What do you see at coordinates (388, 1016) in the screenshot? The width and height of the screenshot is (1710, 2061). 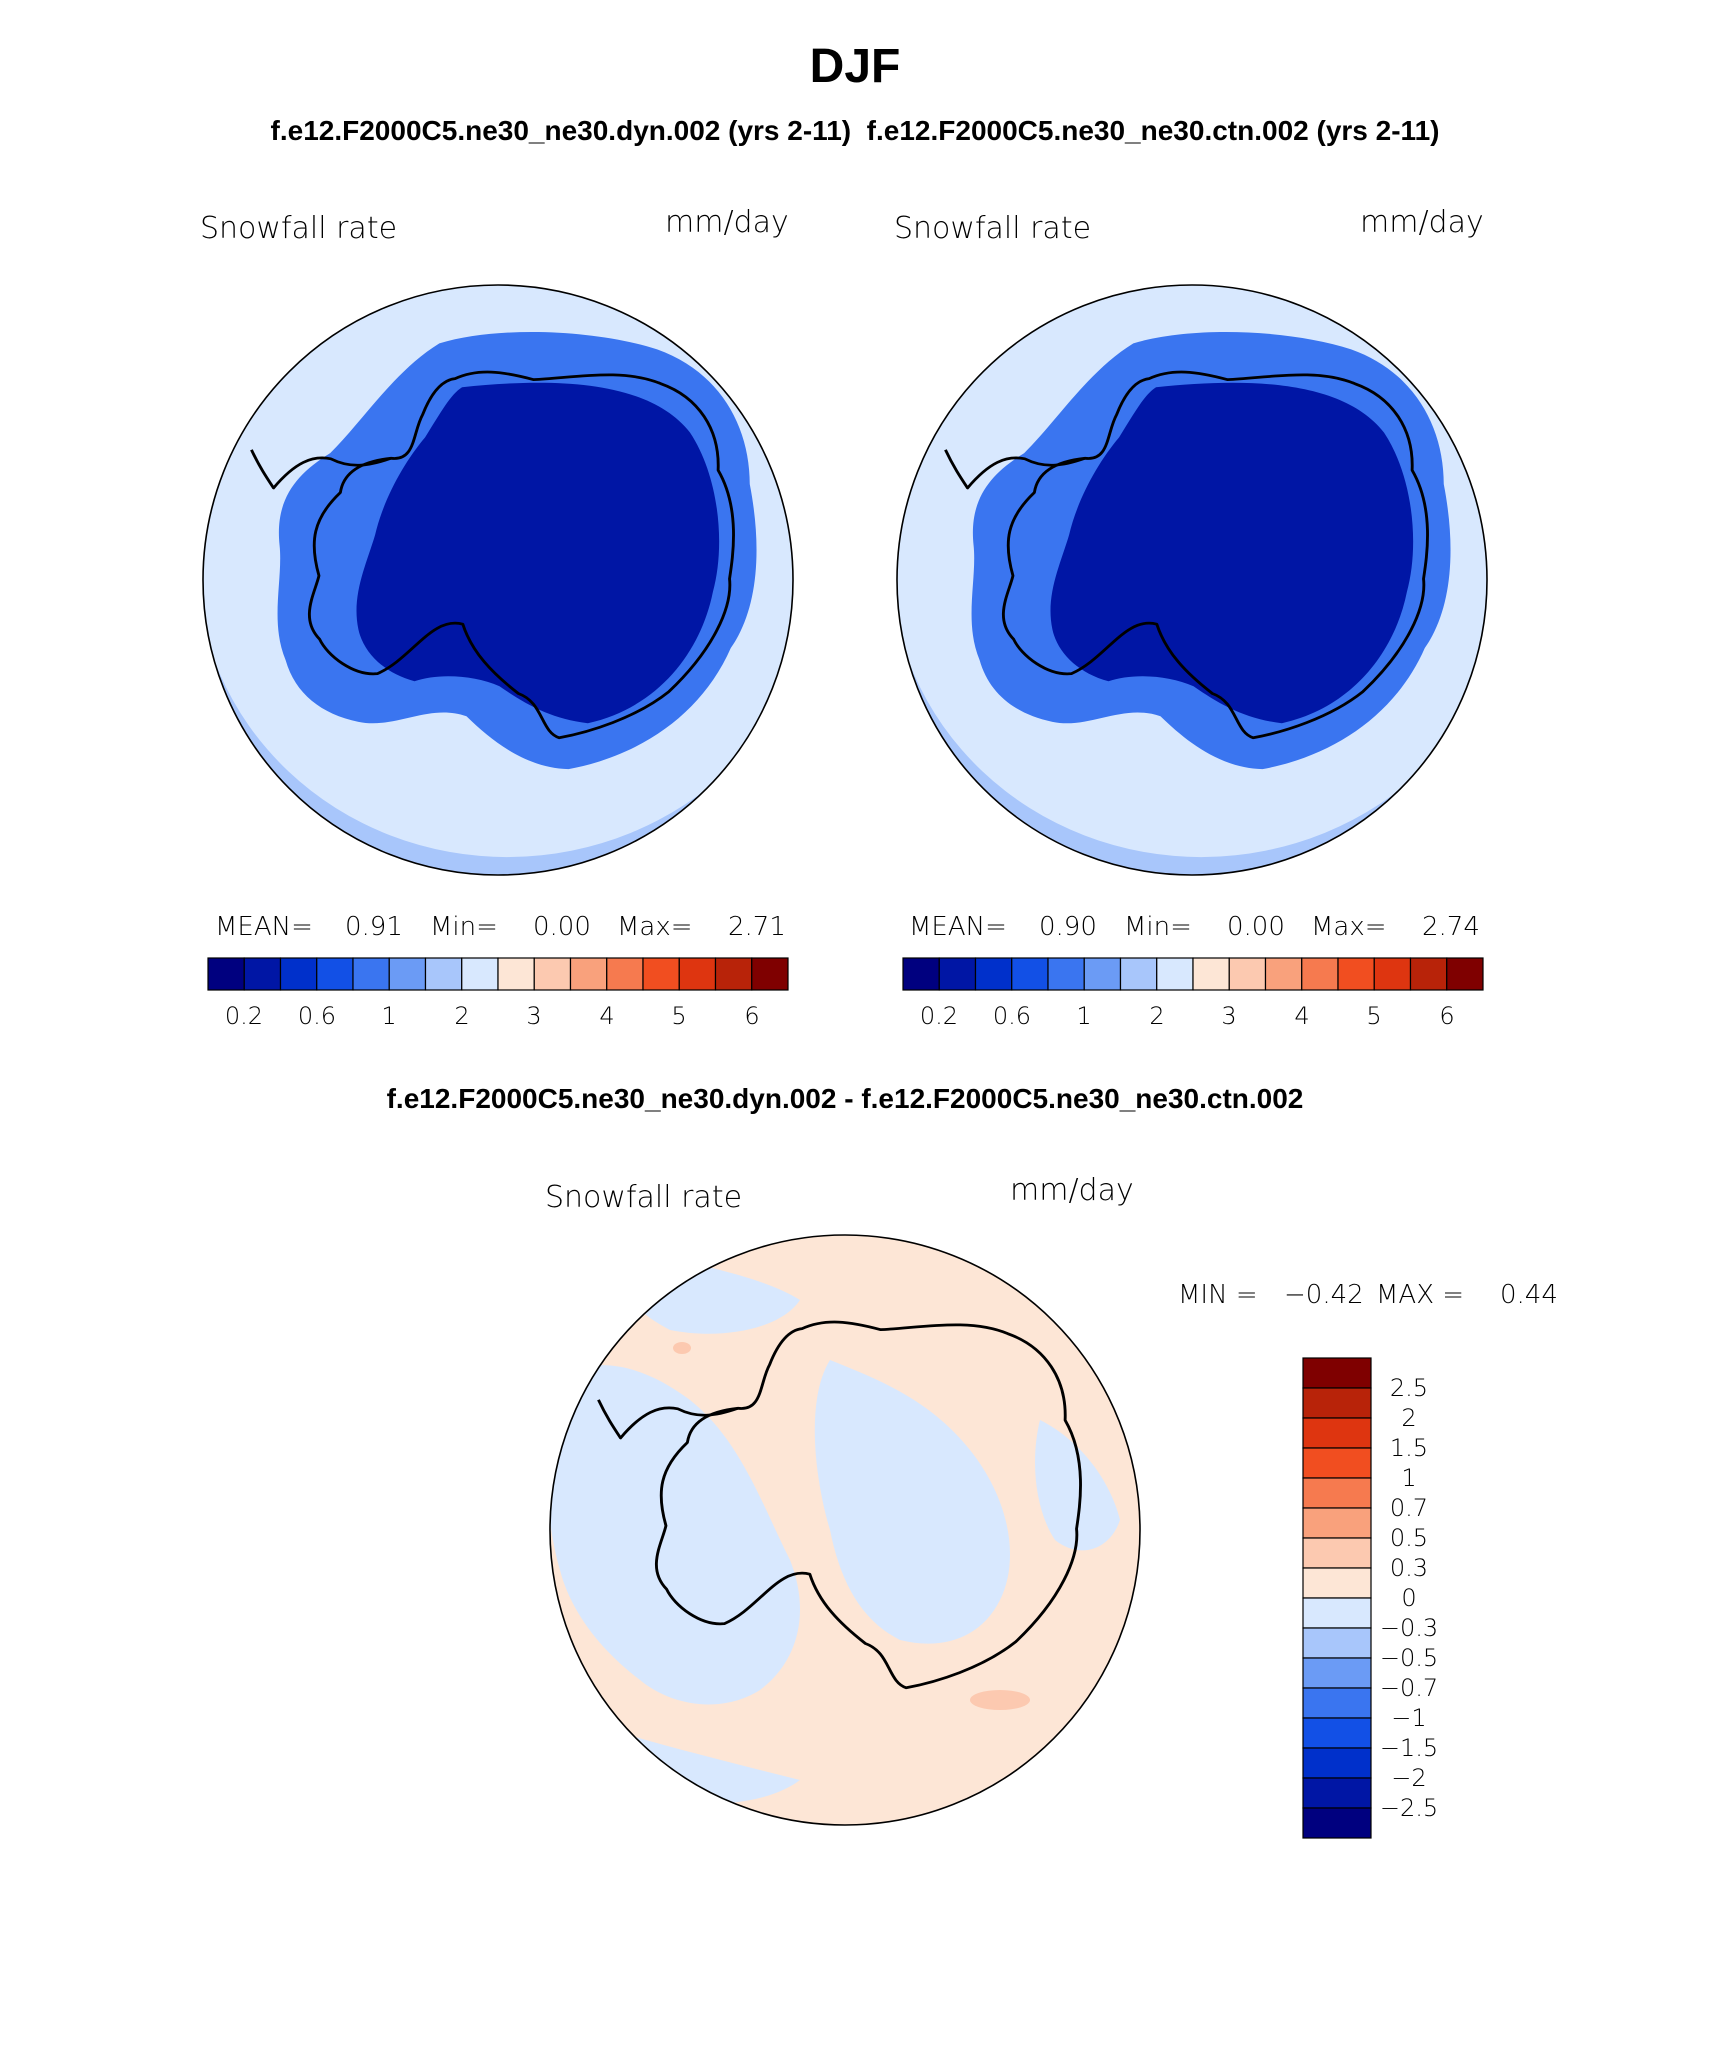 I see `dyn-cbar-label: 1` at bounding box center [388, 1016].